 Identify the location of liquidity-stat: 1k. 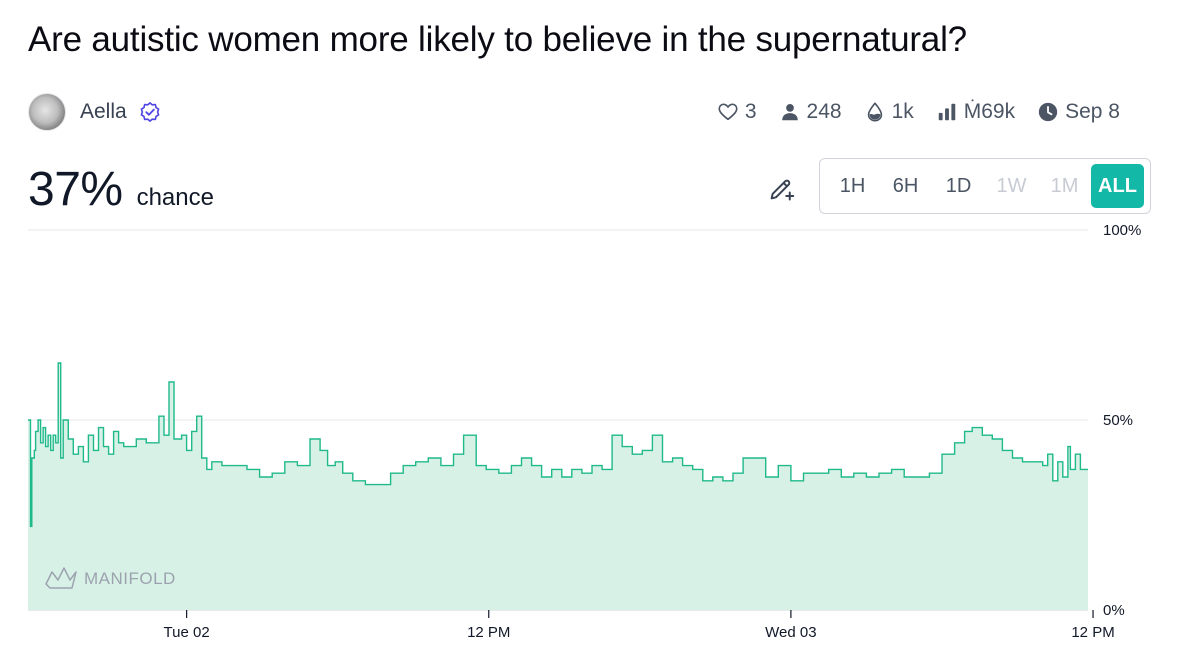
(889, 112).